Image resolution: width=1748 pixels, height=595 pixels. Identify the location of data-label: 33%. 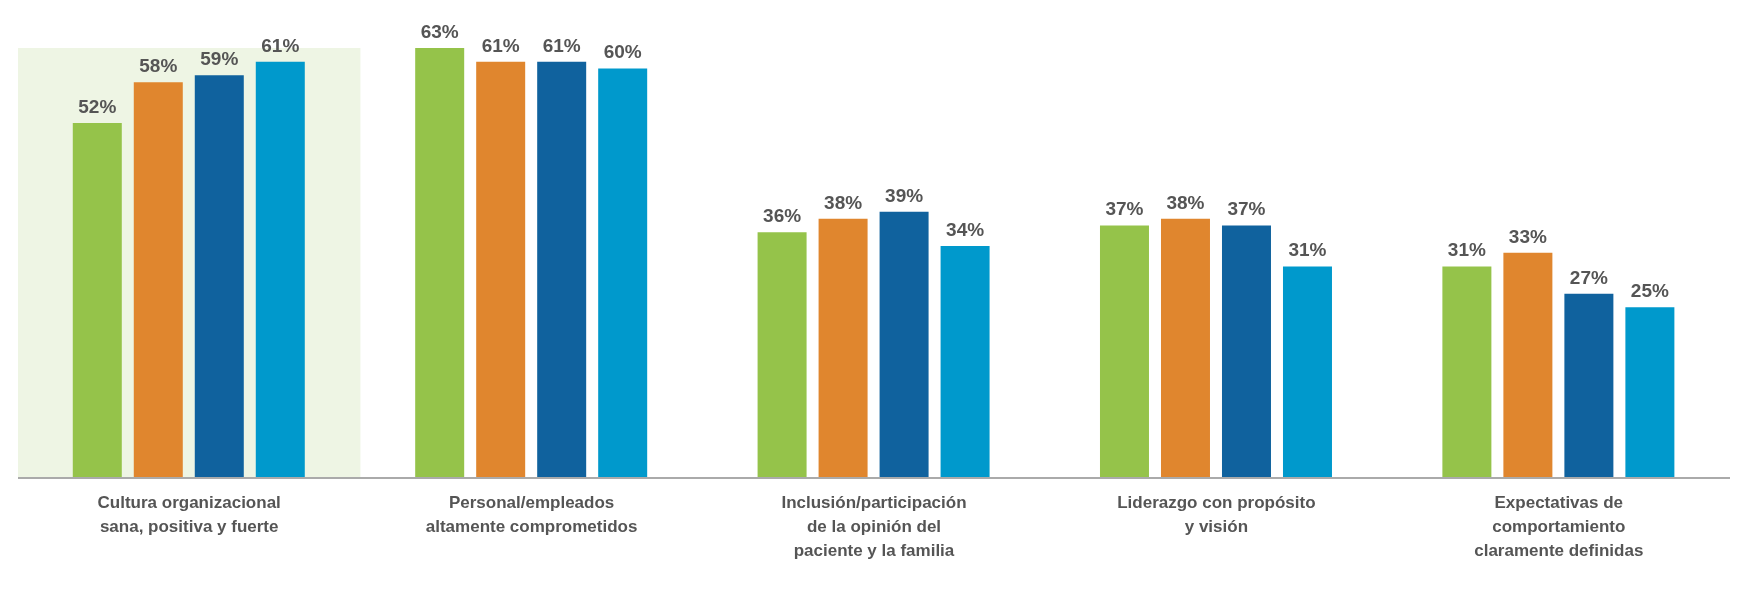
(1527, 236).